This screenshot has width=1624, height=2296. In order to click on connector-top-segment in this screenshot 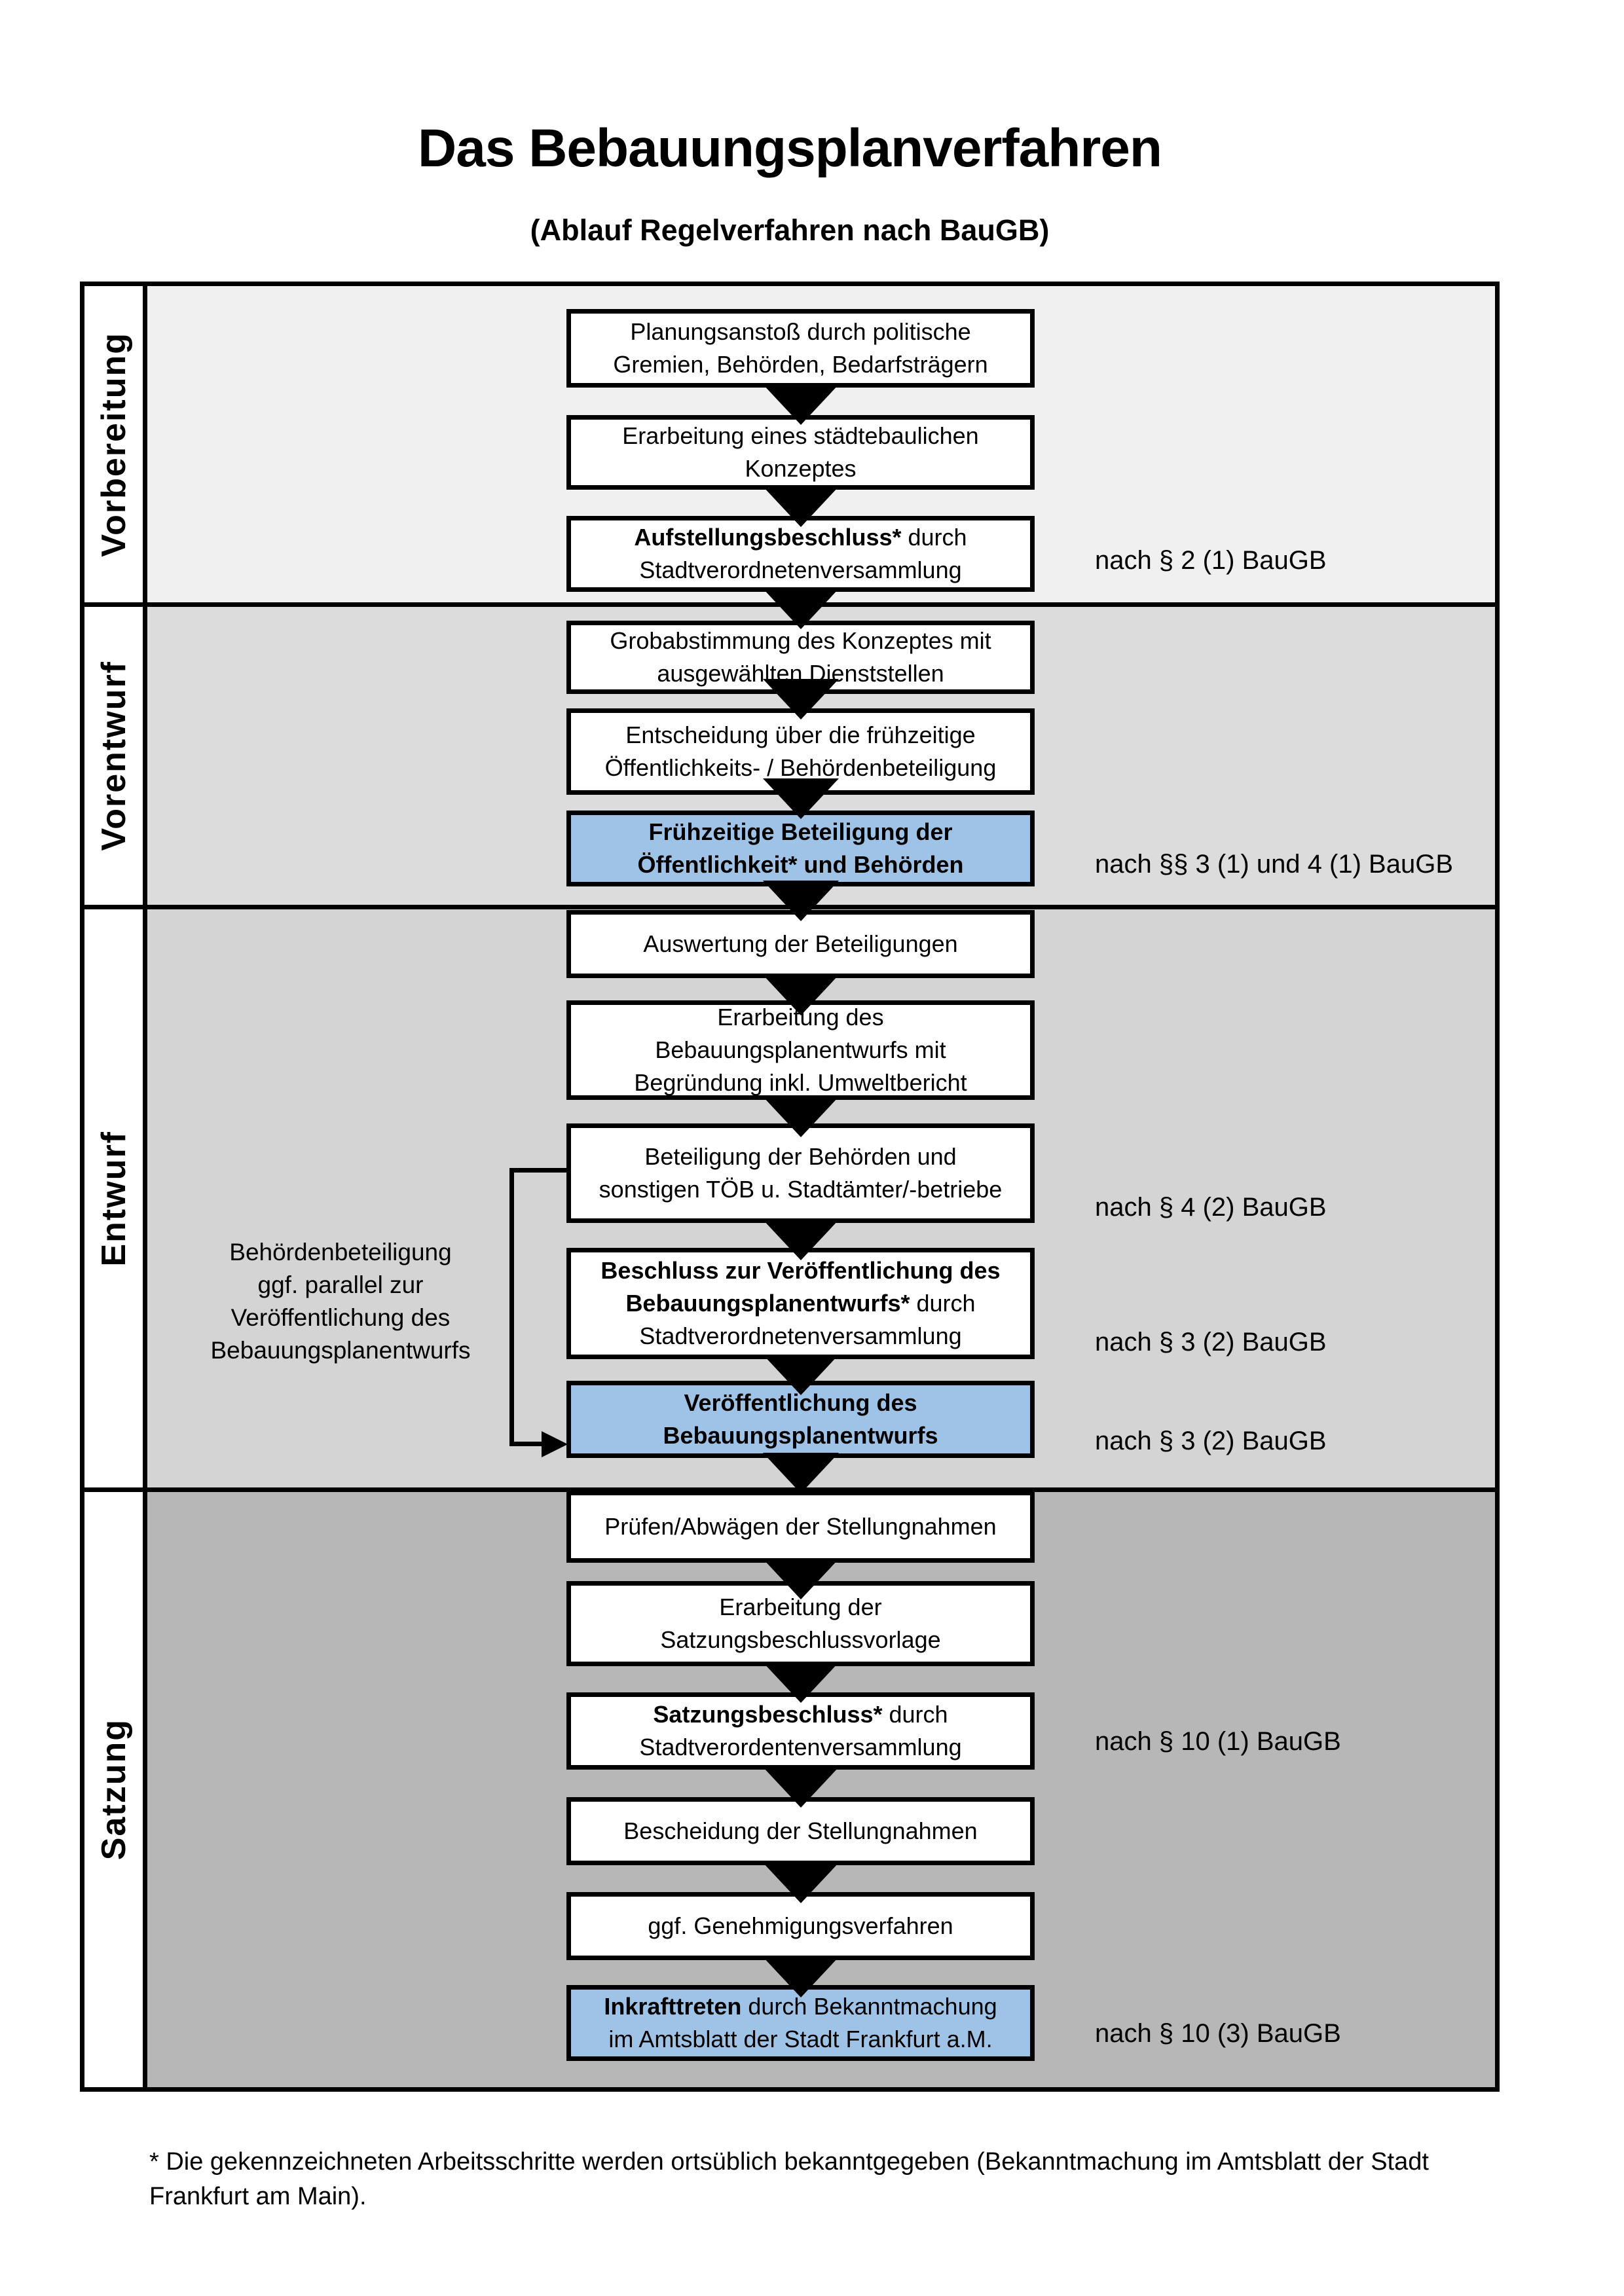, I will do `click(538, 1170)`.